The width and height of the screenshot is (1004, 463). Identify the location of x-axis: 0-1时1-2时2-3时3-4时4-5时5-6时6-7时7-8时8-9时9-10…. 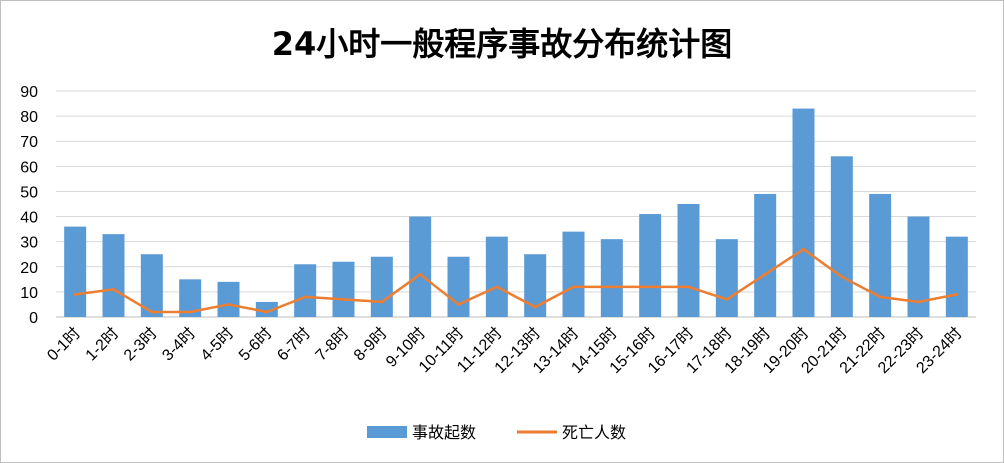
(505, 350).